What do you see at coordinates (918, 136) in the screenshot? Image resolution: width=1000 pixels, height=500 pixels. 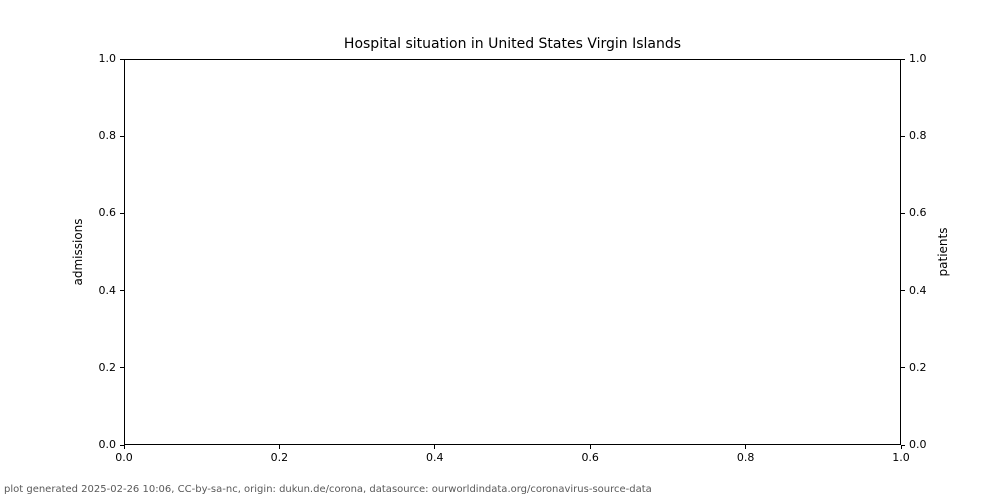 I see `y-tick-label-right: 0.8` at bounding box center [918, 136].